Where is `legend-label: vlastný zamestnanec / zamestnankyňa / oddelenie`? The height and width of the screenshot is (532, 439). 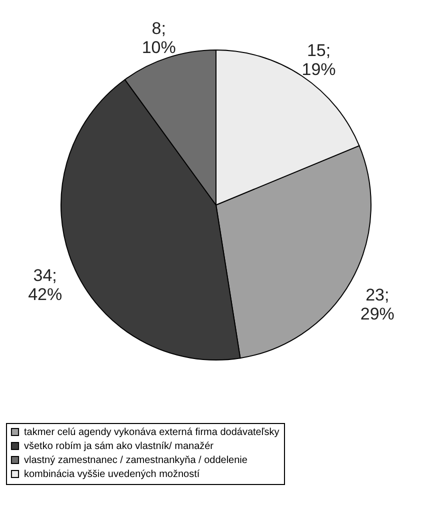
legend-label: vlastný zamestnanec / zamestnankyňa / oddelenie is located at coordinates (136, 460).